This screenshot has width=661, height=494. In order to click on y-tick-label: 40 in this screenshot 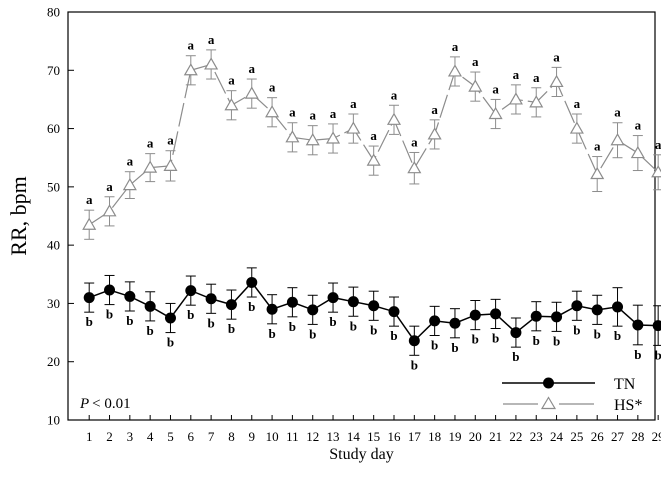, I will do `click(53, 245)`.